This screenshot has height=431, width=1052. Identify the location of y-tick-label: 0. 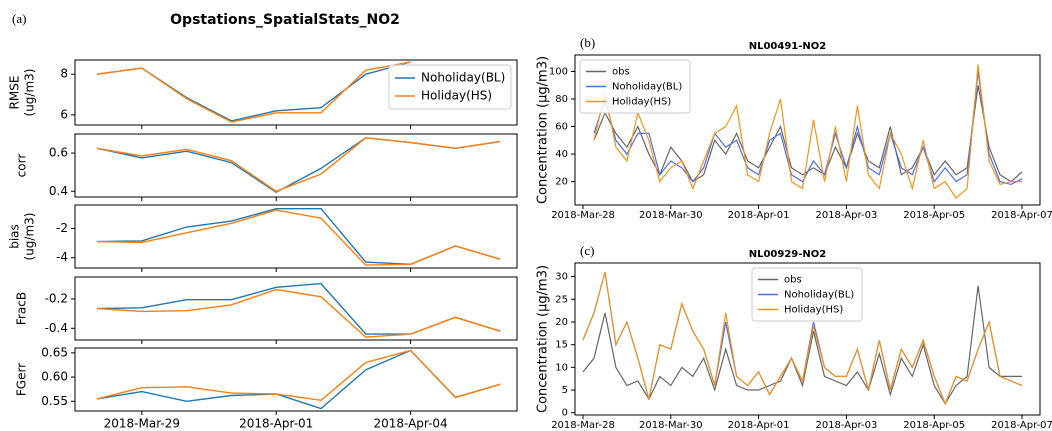
(565, 413).